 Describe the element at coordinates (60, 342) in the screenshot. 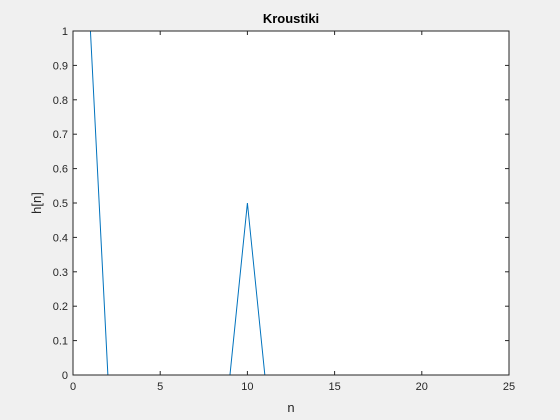

I see `y-tick-label: 0.1` at that location.